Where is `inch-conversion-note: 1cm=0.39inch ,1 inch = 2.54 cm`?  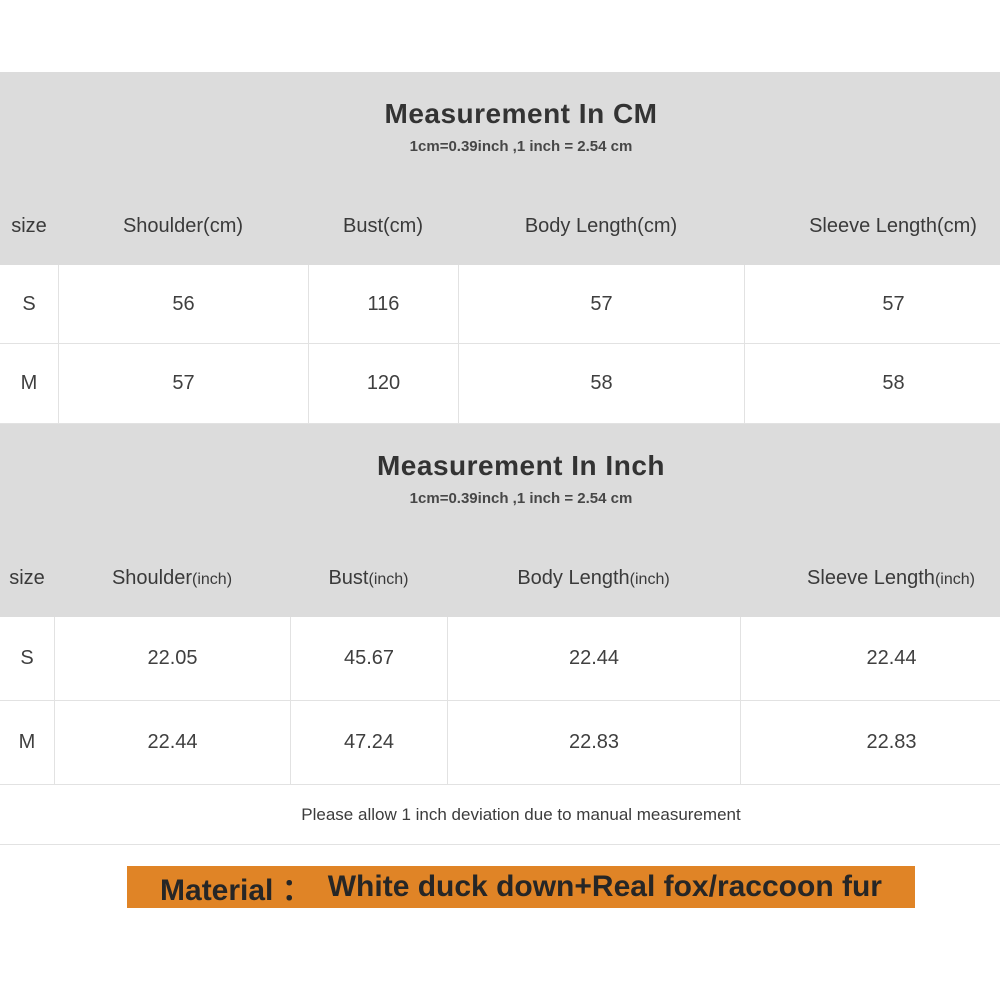 inch-conversion-note: 1cm=0.39inch ,1 inch = 2.54 cm is located at coordinates (521, 498).